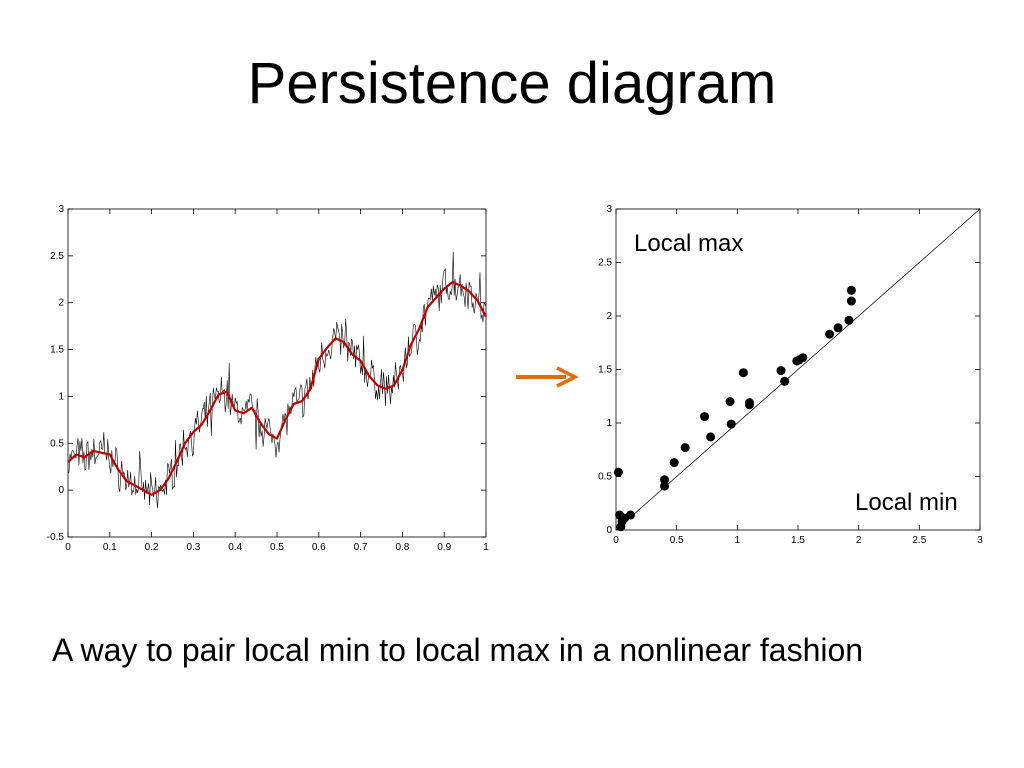 This screenshot has height=768, width=1024. What do you see at coordinates (56, 537) in the screenshot?
I see `left-ytick-label: -0.5` at bounding box center [56, 537].